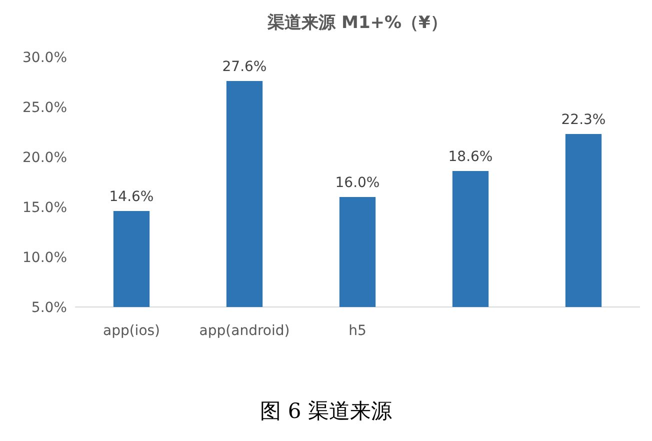 The height and width of the screenshot is (441, 652). Describe the element at coordinates (131, 331) in the screenshot. I see `x-tick-label: app(ios)` at that location.